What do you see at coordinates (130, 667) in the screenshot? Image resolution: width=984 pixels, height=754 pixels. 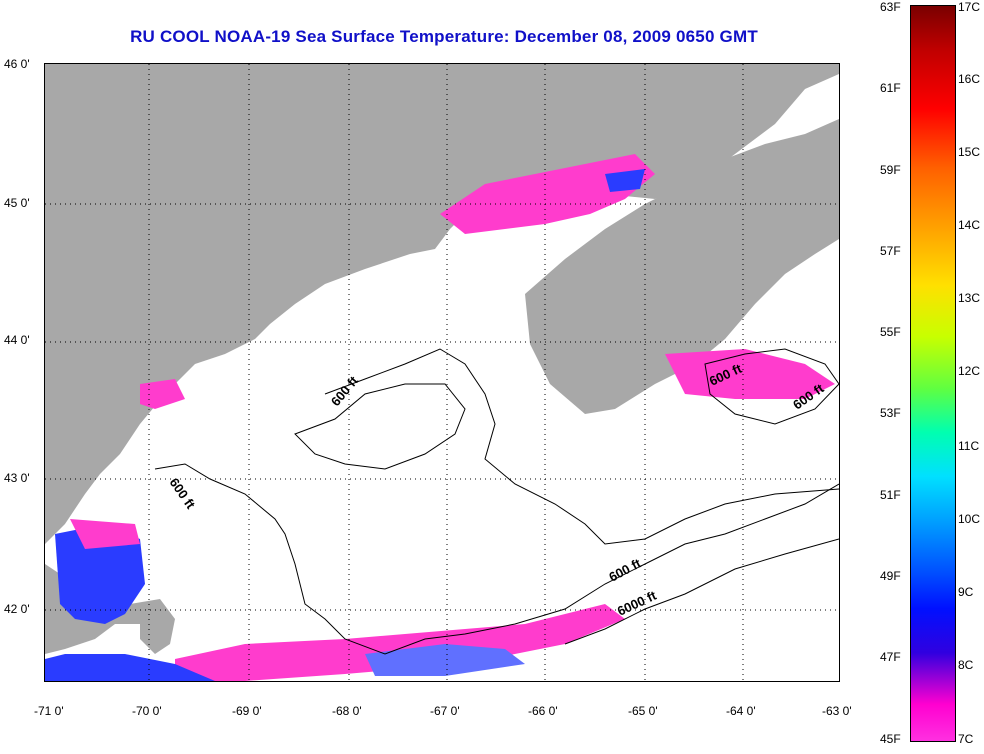 I see `sst-nantucket-blue` at bounding box center [130, 667].